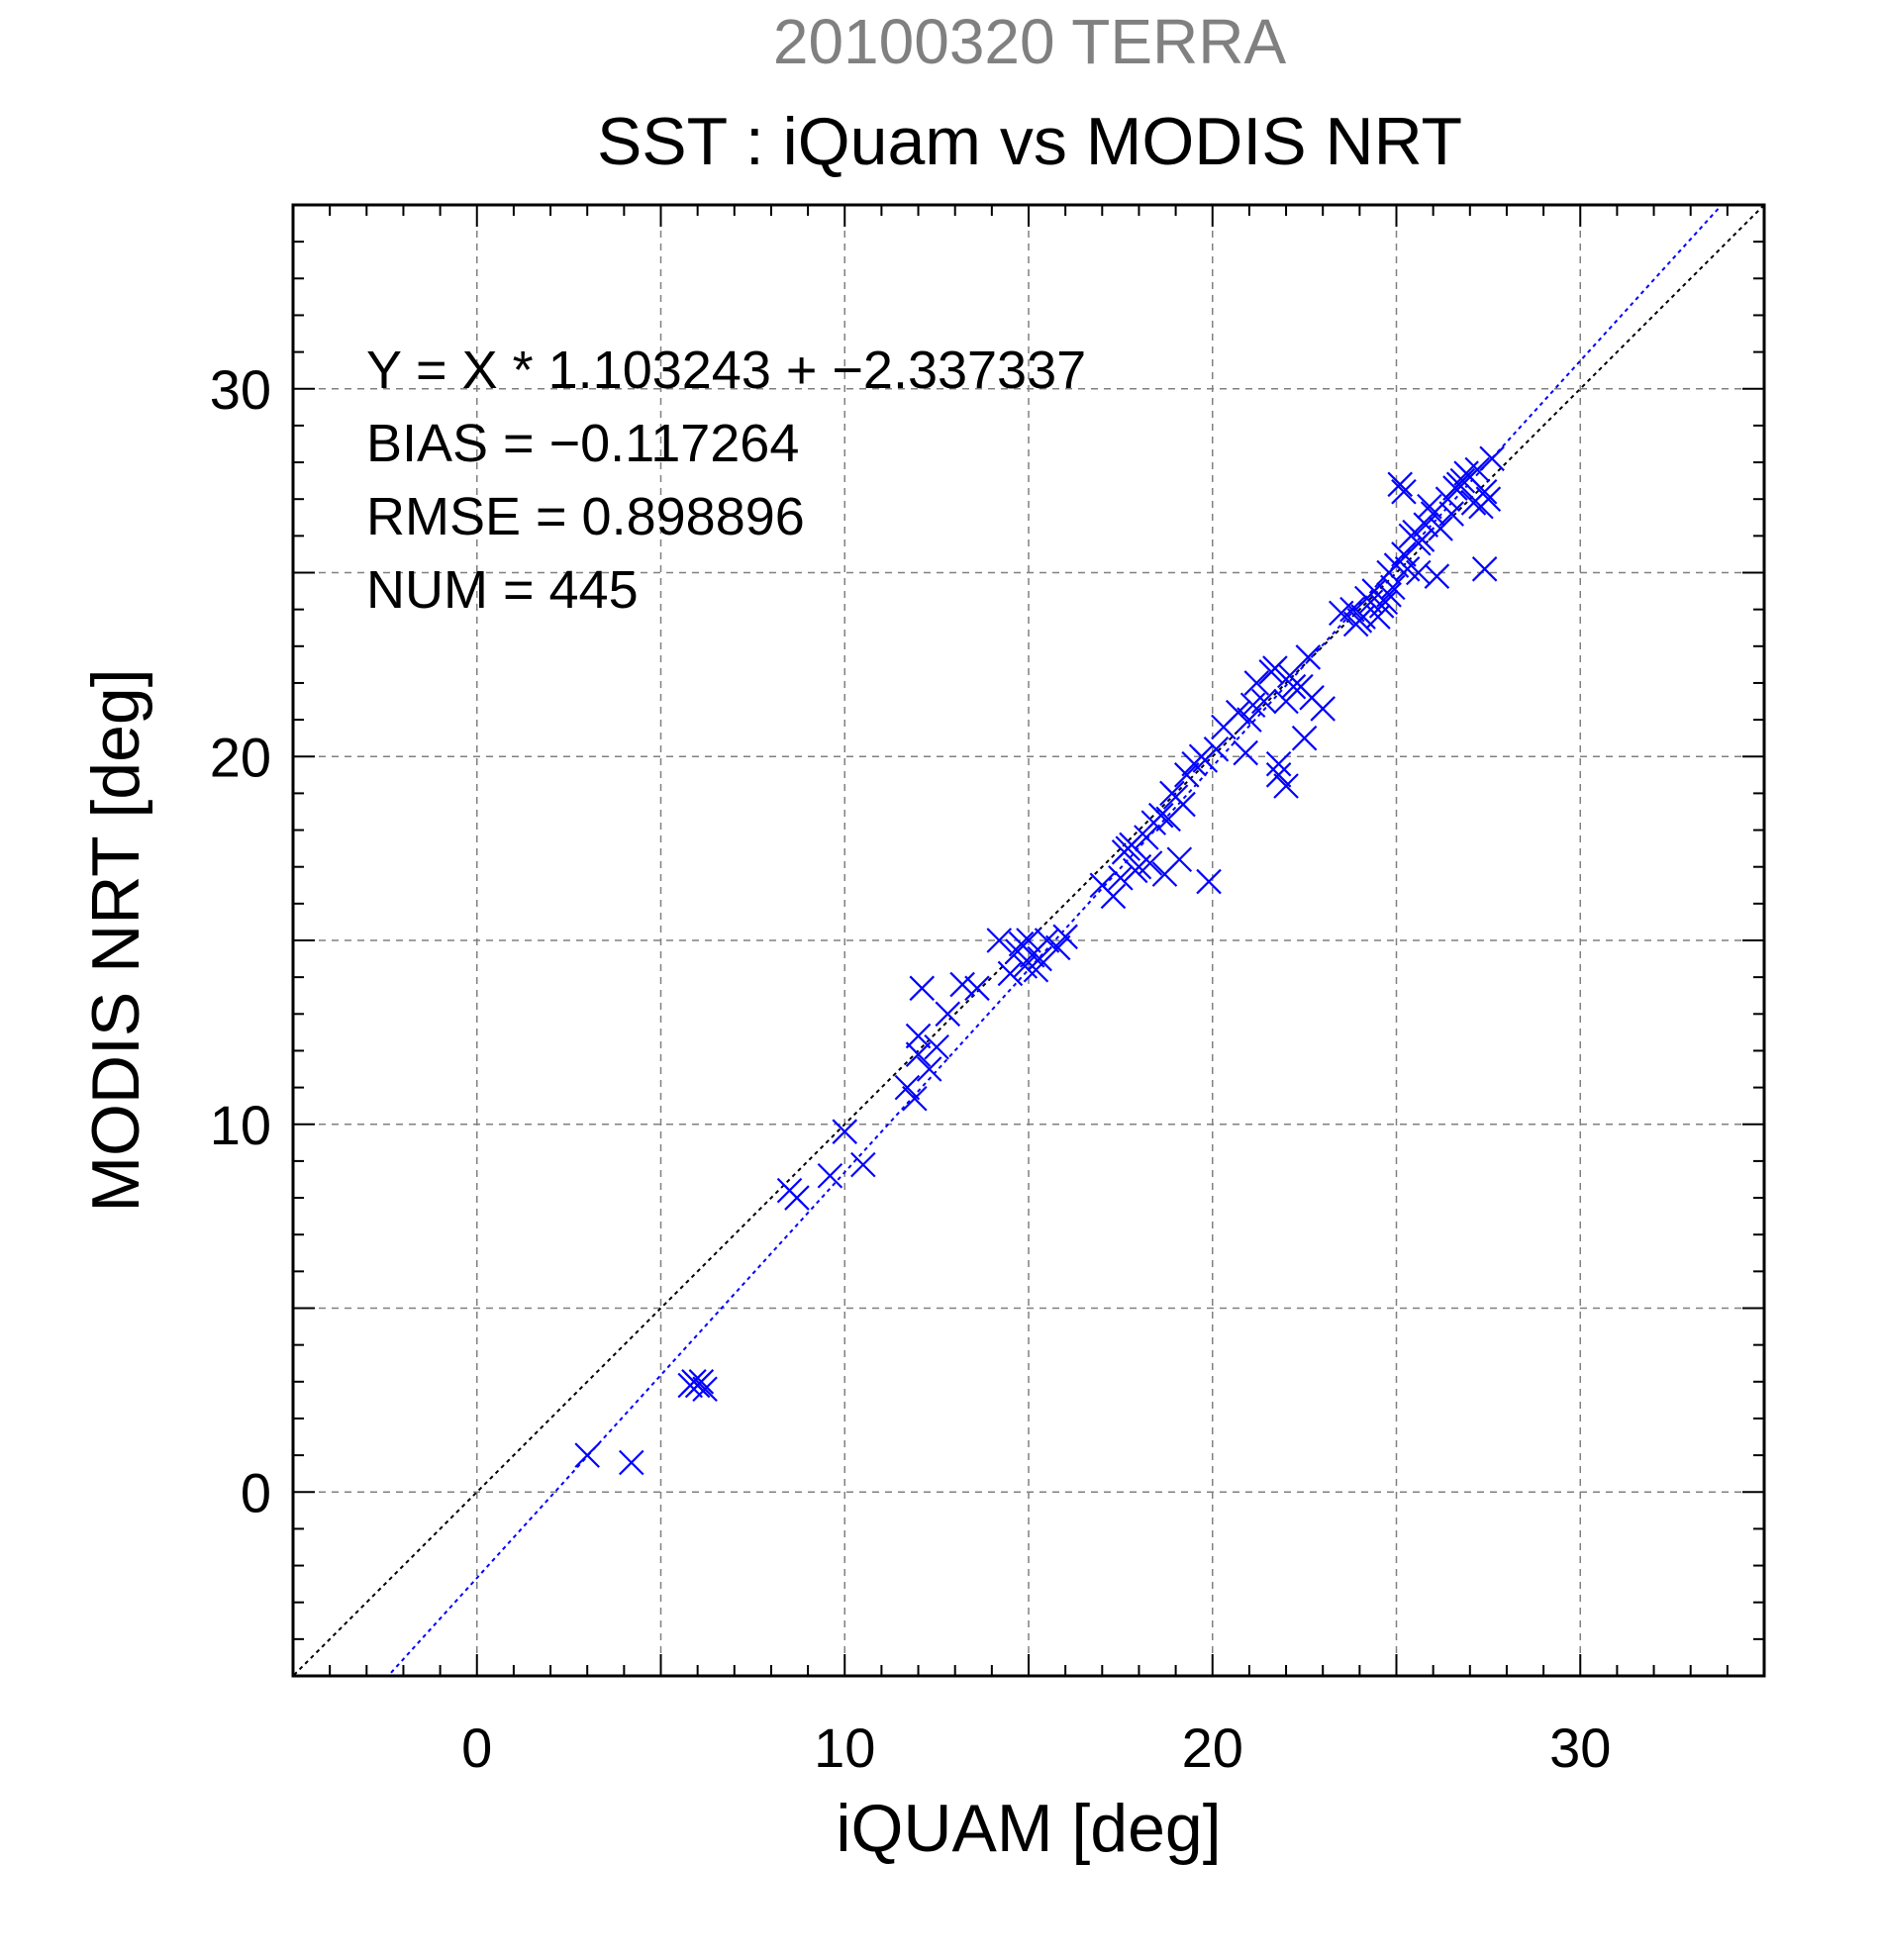 This screenshot has width=1881, height=1960. What do you see at coordinates (1028, 1828) in the screenshot?
I see `x-axis-label: iQUAM [deg]` at bounding box center [1028, 1828].